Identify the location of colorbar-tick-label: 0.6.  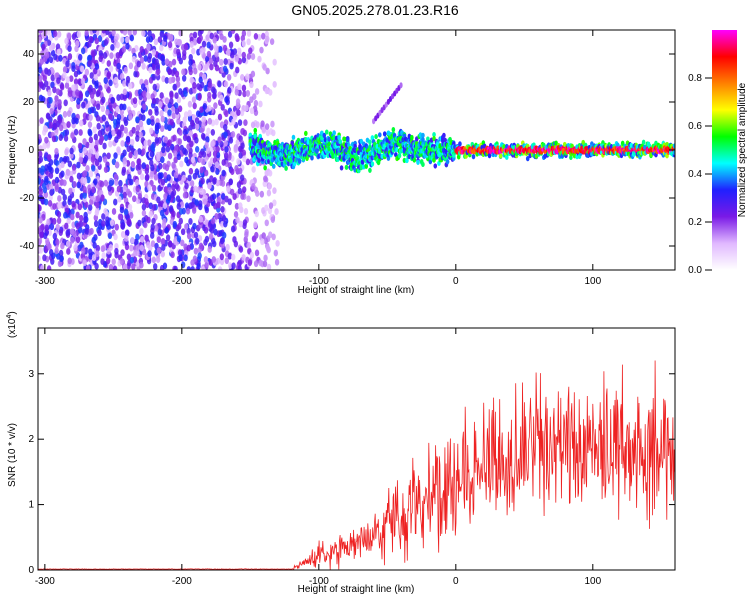
(695, 126).